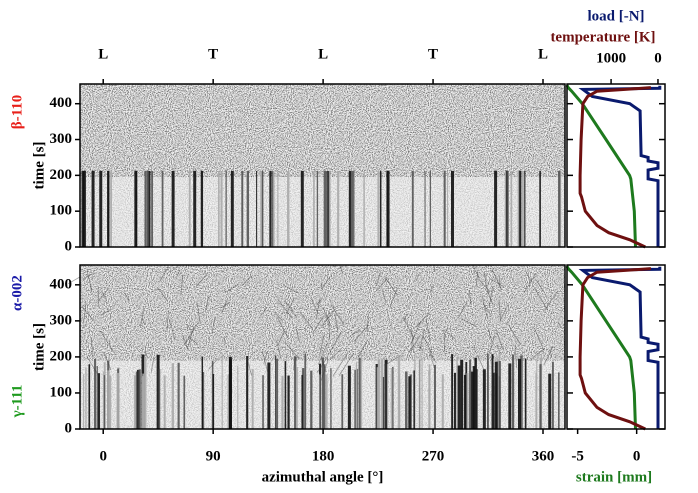  Describe the element at coordinates (602, 37) in the screenshot. I see `x2-axis-title: temperature [K]` at that location.